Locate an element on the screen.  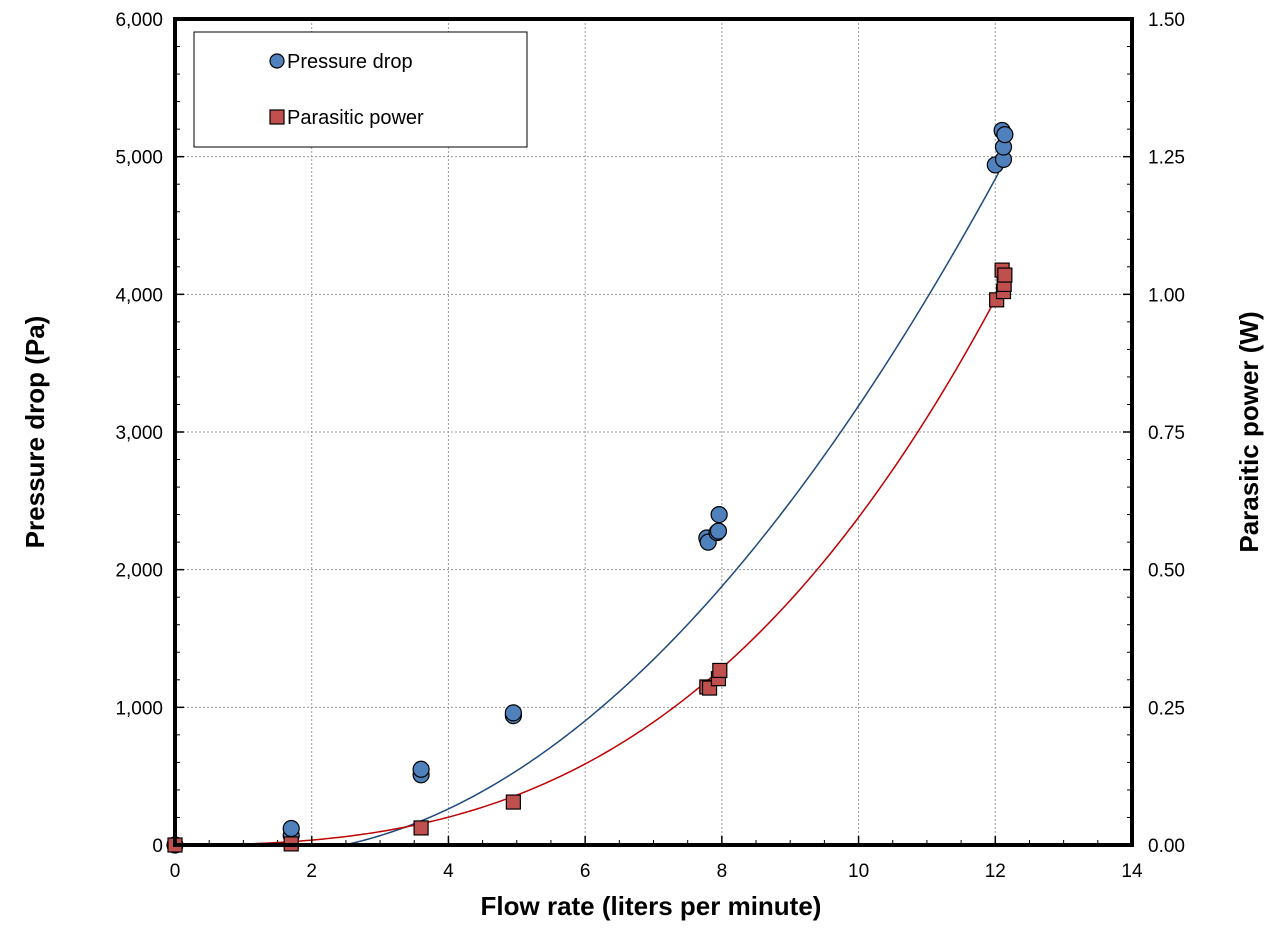
x-tick-label: 6 is located at coordinates (585, 871).